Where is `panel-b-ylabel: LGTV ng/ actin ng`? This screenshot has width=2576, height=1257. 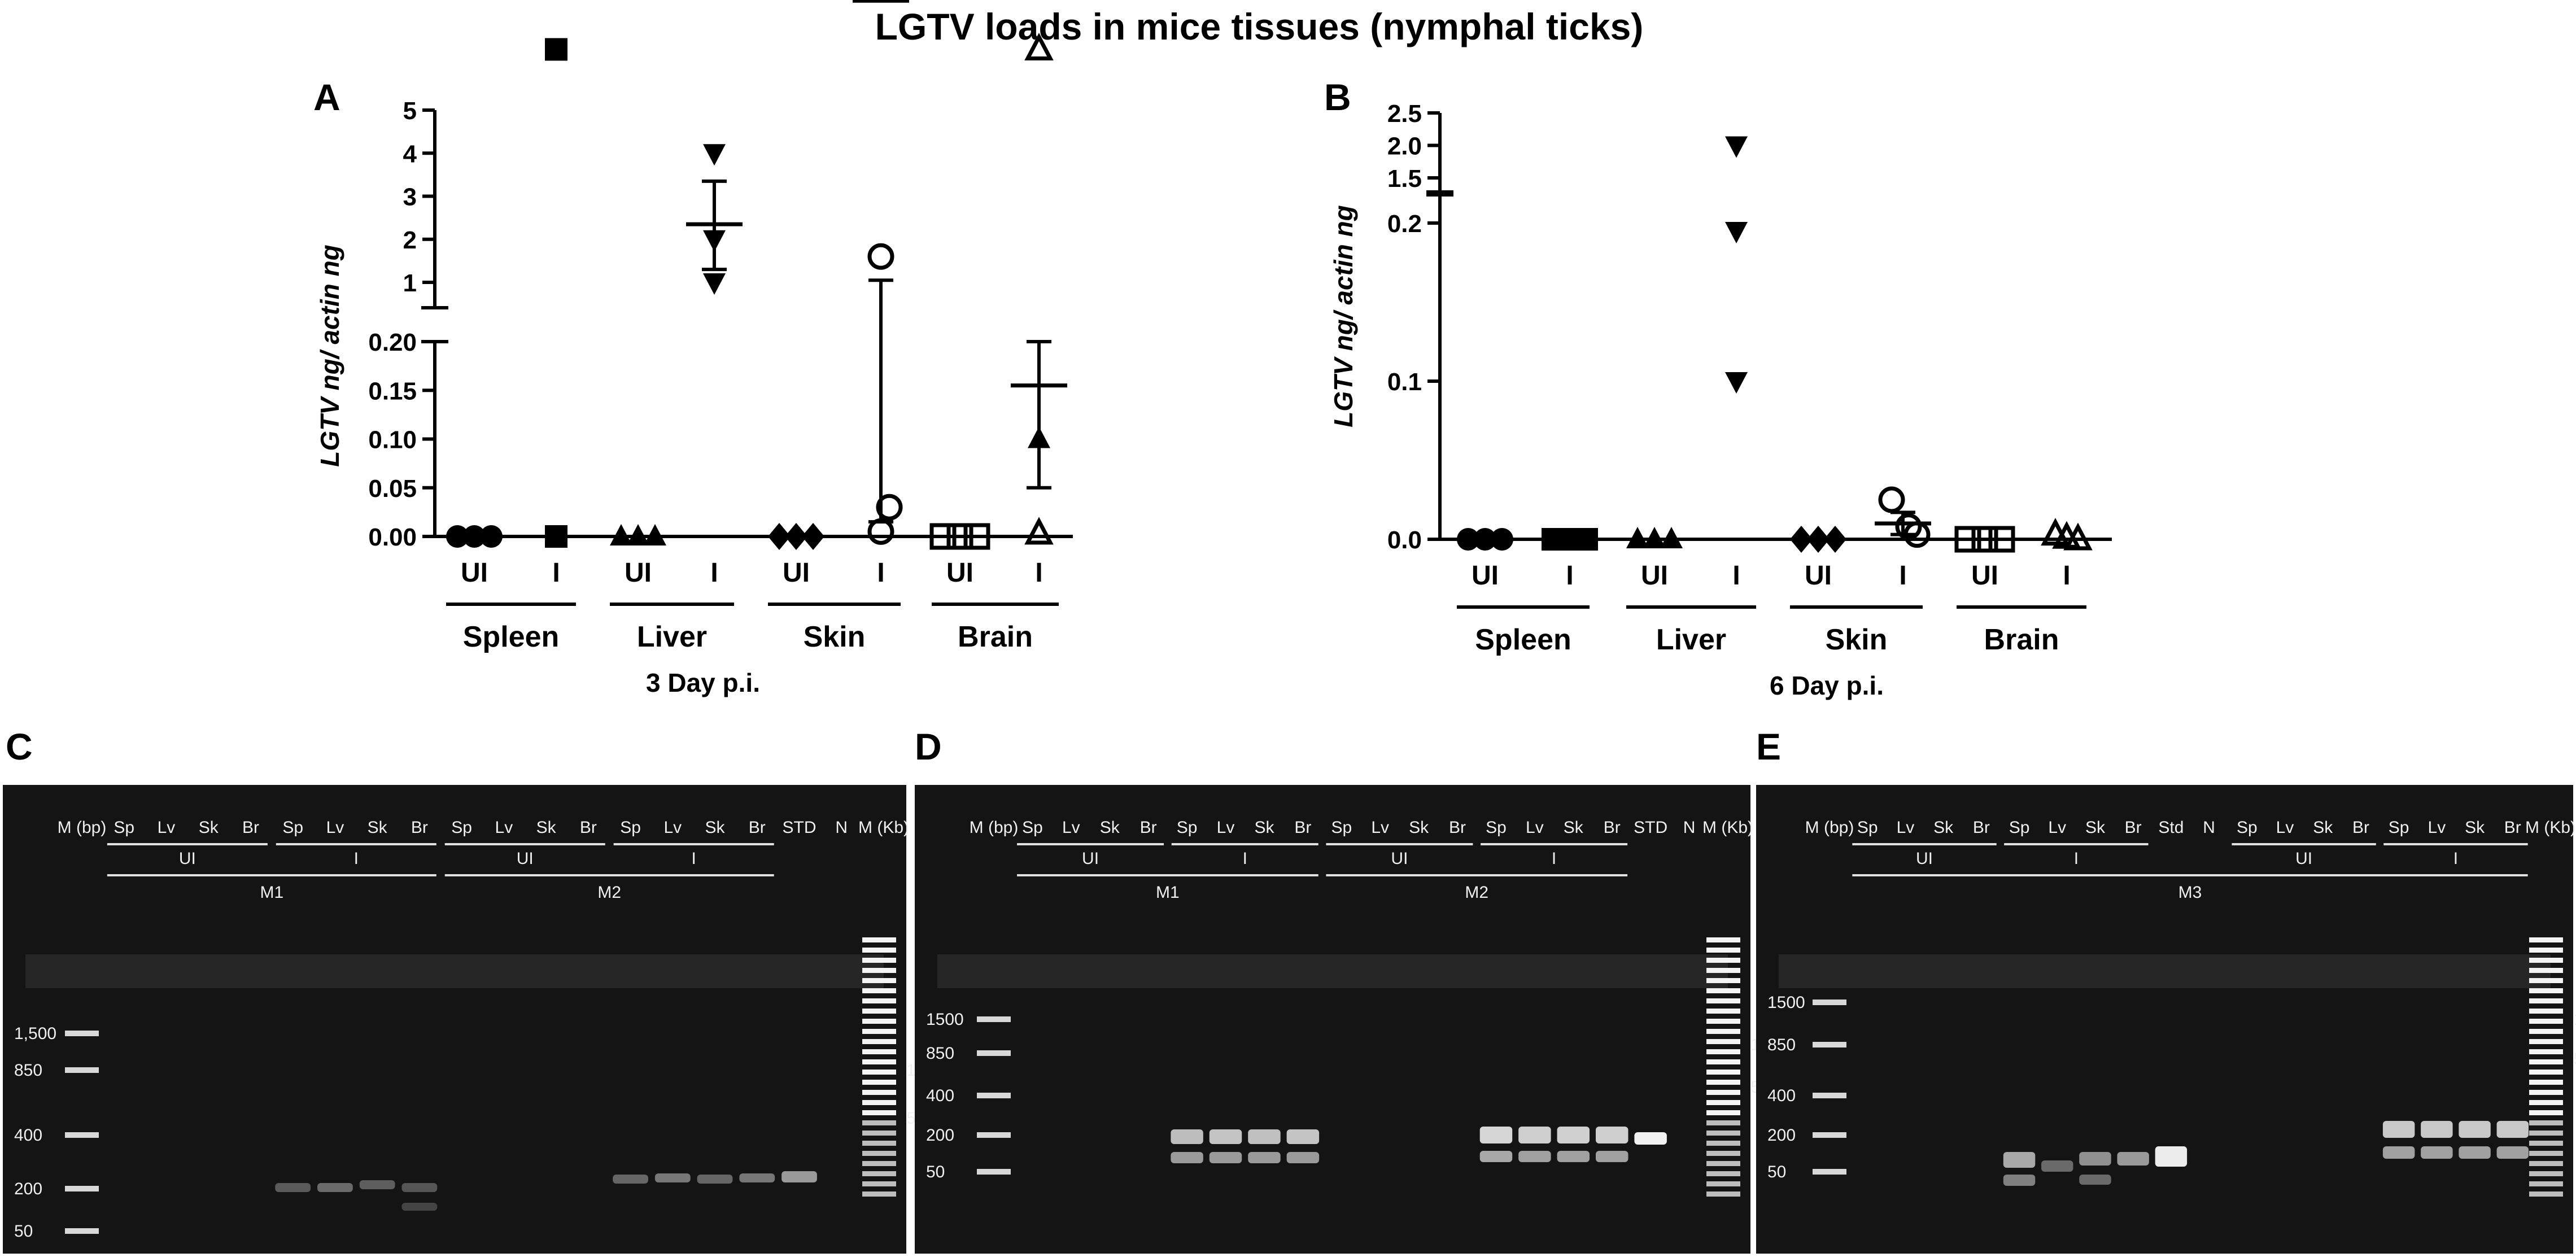 panel-b-ylabel: LGTV ng/ actin ng is located at coordinates (1343, 316).